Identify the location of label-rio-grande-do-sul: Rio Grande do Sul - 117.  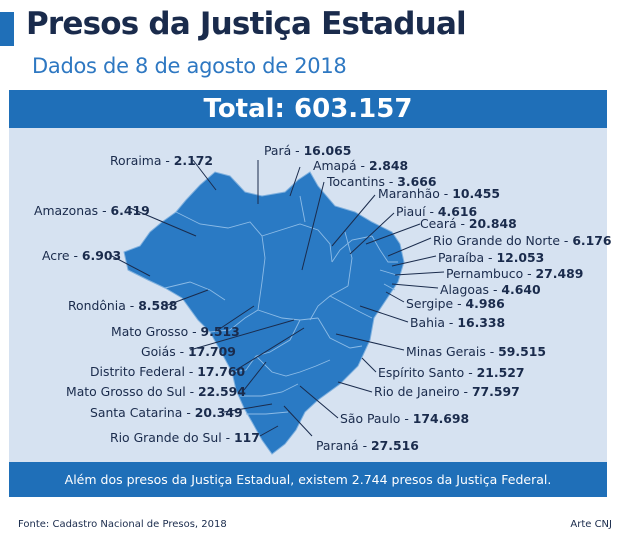
(185, 437).